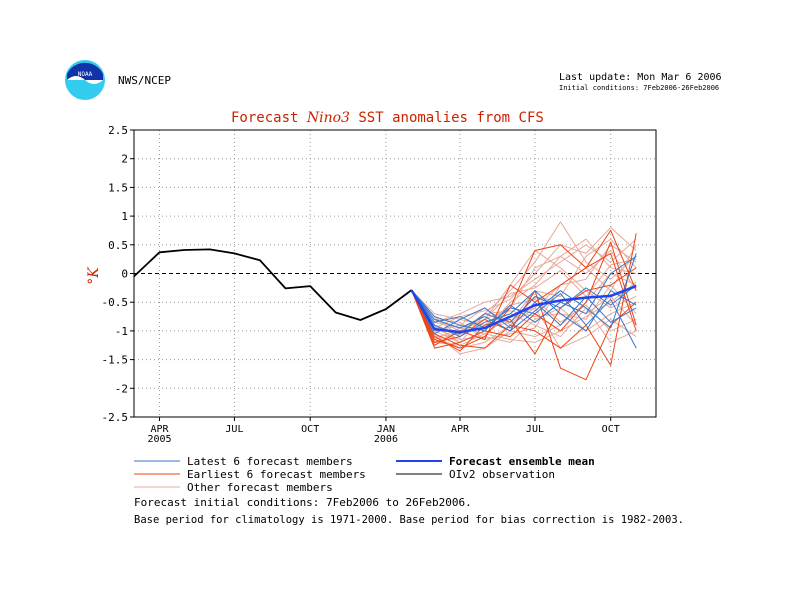 Image resolution: width=792 pixels, height=612 pixels. I want to click on earliest-members-lines, so click(524, 305).